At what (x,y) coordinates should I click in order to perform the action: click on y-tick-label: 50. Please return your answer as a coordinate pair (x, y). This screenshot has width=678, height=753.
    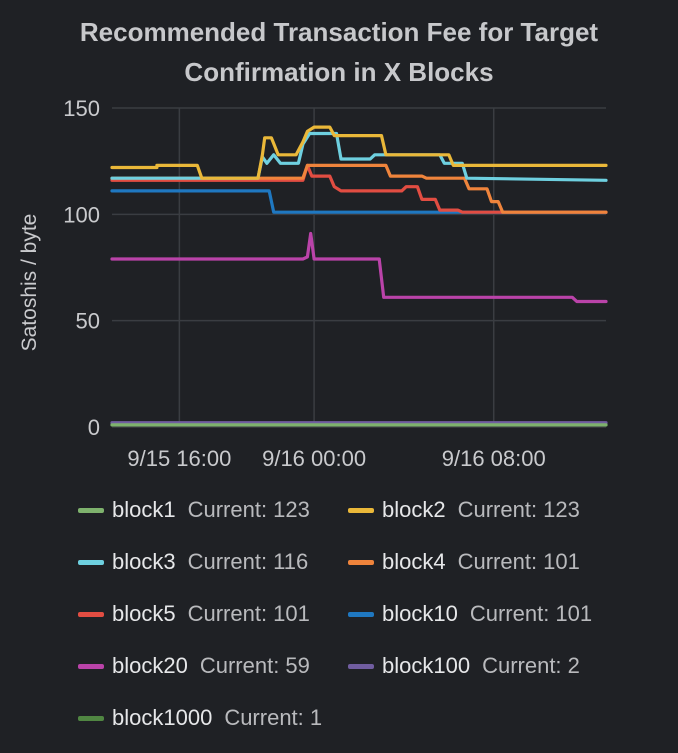
    Looking at the image, I should click on (88, 321).